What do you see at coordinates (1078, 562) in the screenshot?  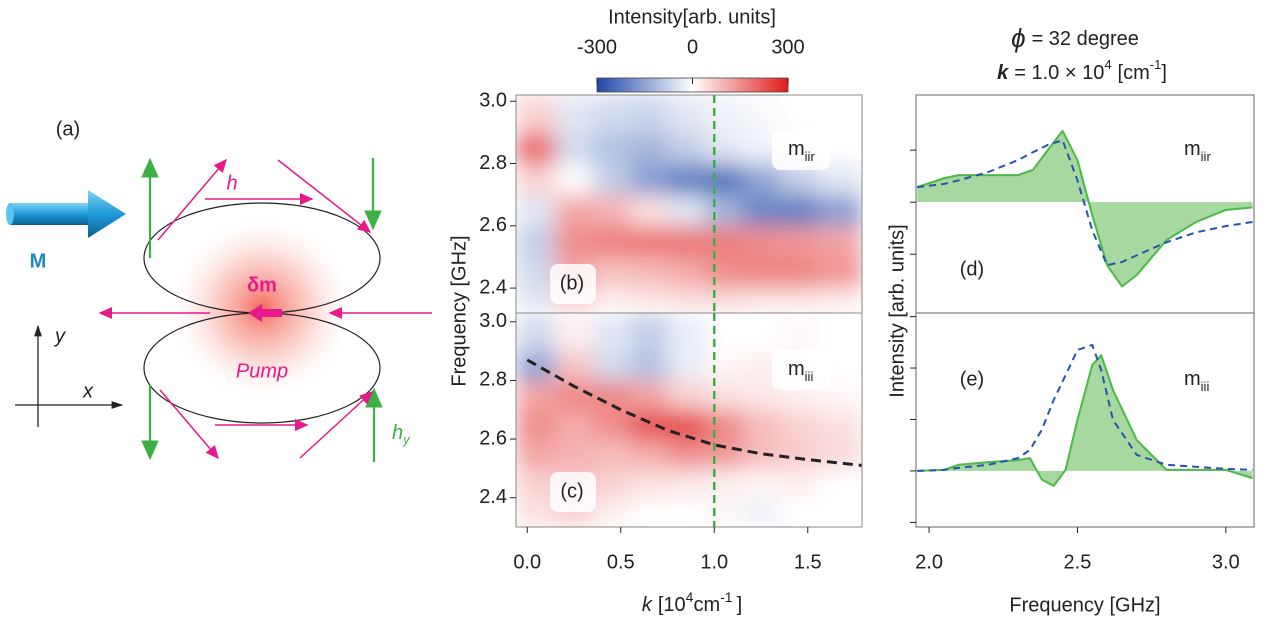 I see `x-tick-label: 2.5` at bounding box center [1078, 562].